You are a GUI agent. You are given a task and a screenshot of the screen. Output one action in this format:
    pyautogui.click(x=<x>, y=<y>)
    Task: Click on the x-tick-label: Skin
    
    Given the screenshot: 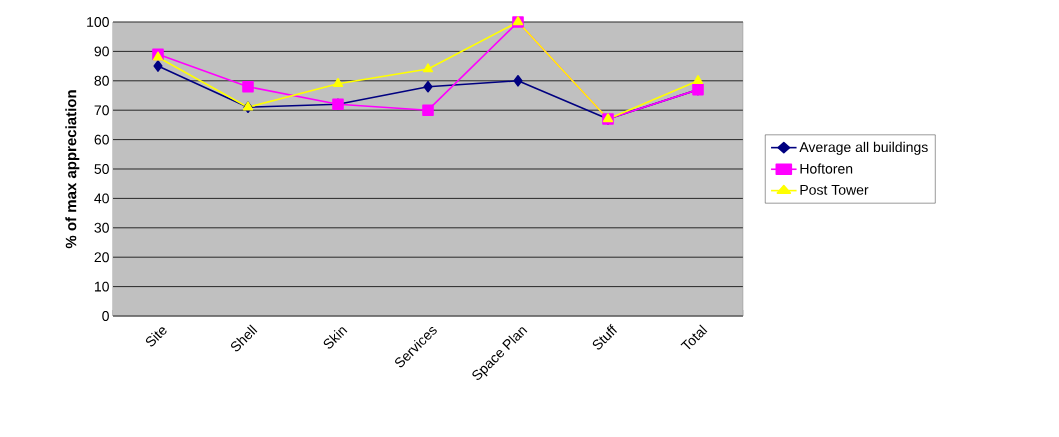 What is the action you would take?
    pyautogui.click(x=335, y=338)
    